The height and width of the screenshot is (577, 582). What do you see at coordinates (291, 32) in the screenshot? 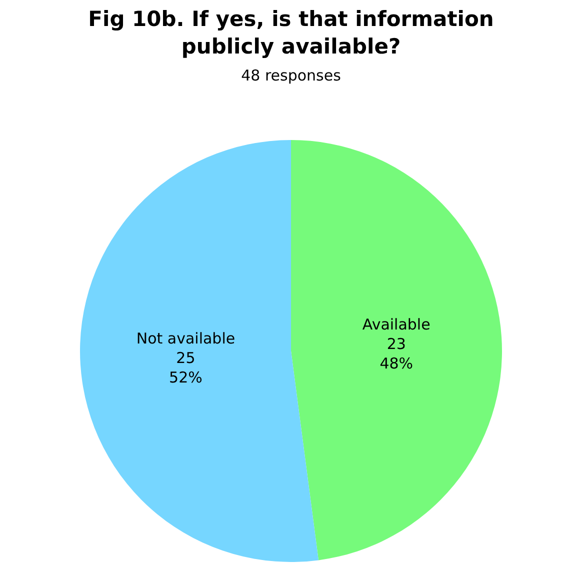
I see `chart-title: Fig 10b. If yes, is that information publicly available?` at bounding box center [291, 32].